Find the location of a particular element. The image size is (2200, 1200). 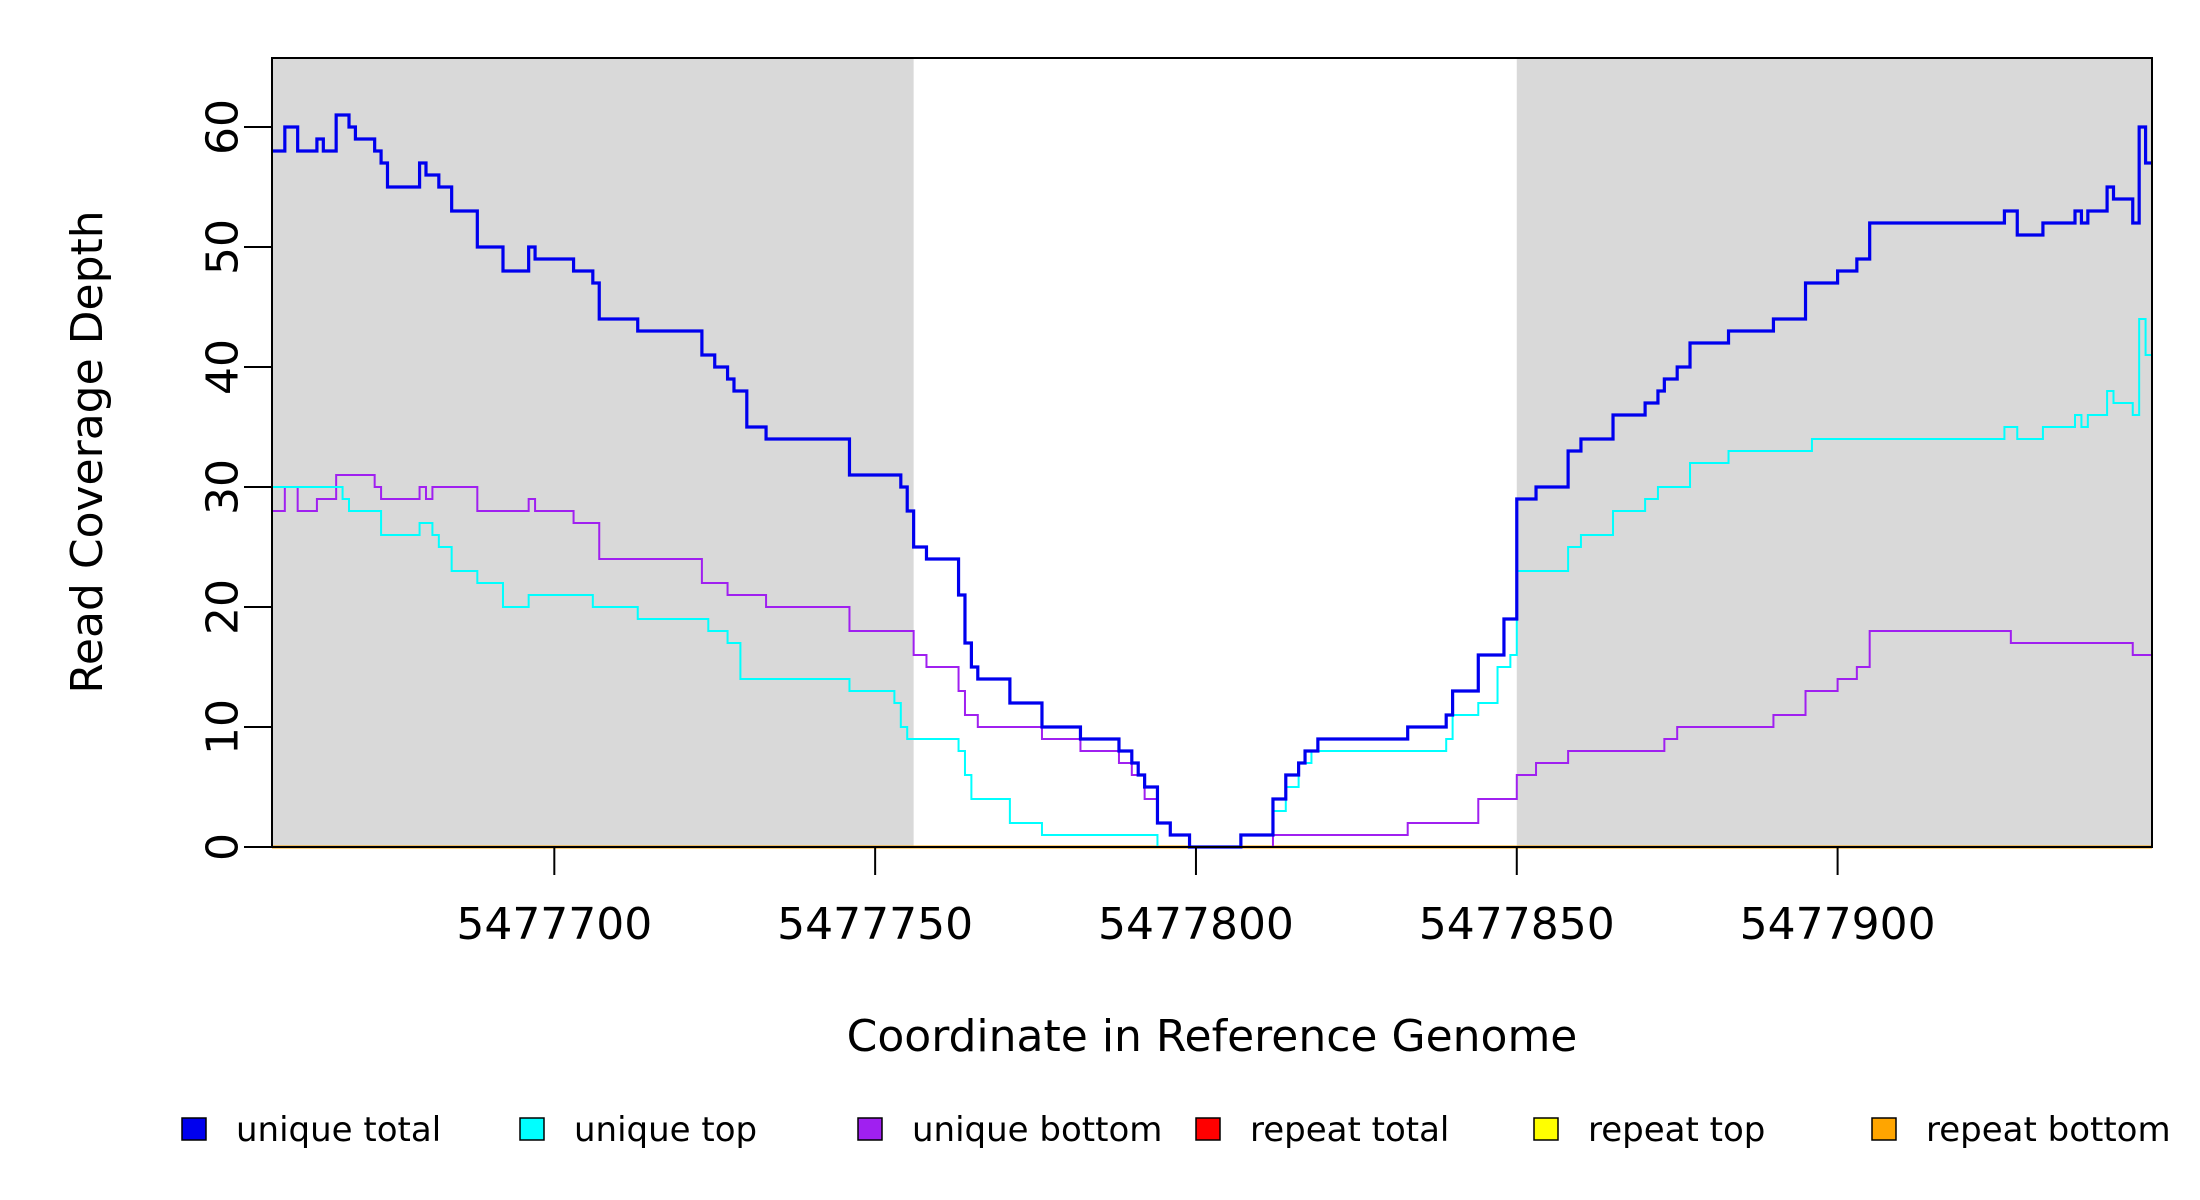

y-tick-label: 20 is located at coordinates (222, 607).